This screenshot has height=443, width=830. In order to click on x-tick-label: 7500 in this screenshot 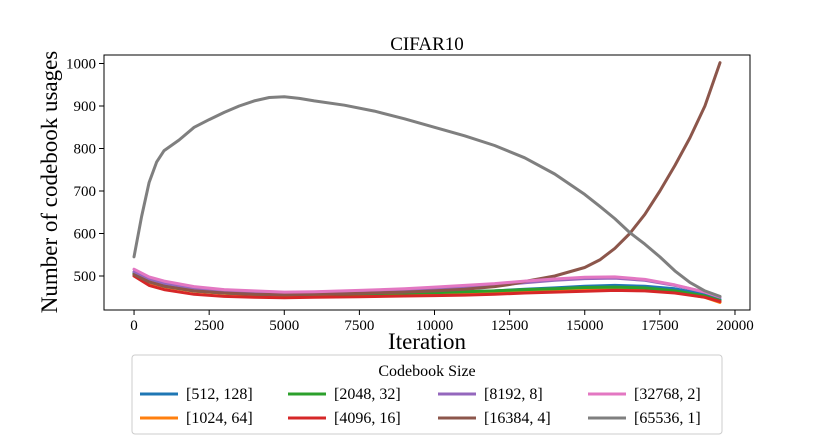, I will do `click(359, 326)`.